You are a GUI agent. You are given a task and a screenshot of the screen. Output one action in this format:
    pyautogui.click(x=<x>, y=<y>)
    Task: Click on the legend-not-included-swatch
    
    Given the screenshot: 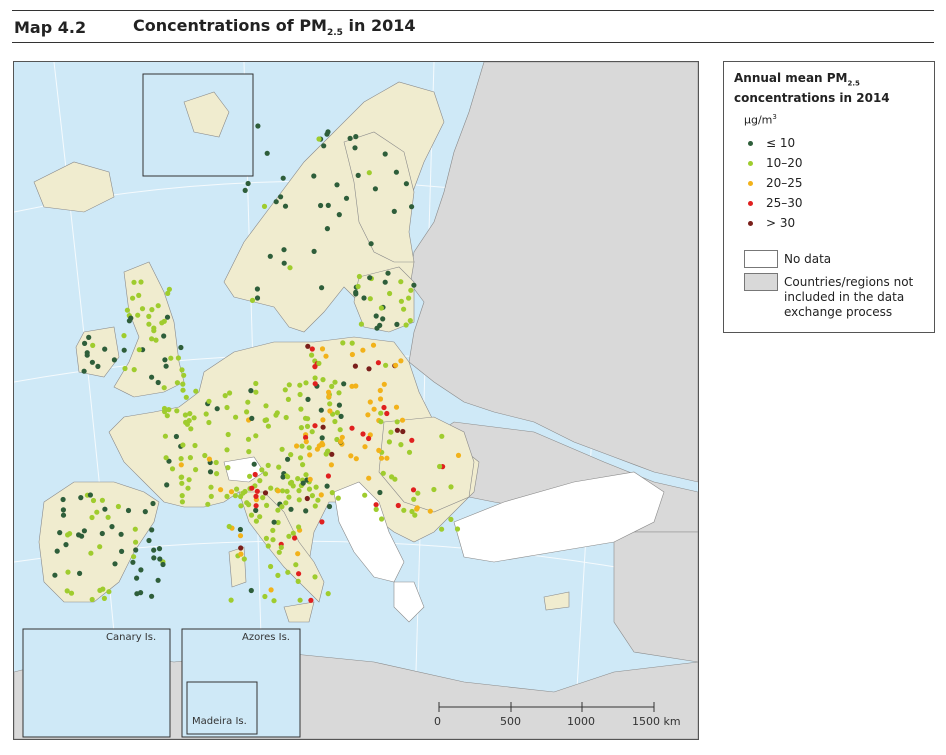 What is the action you would take?
    pyautogui.click(x=761, y=282)
    